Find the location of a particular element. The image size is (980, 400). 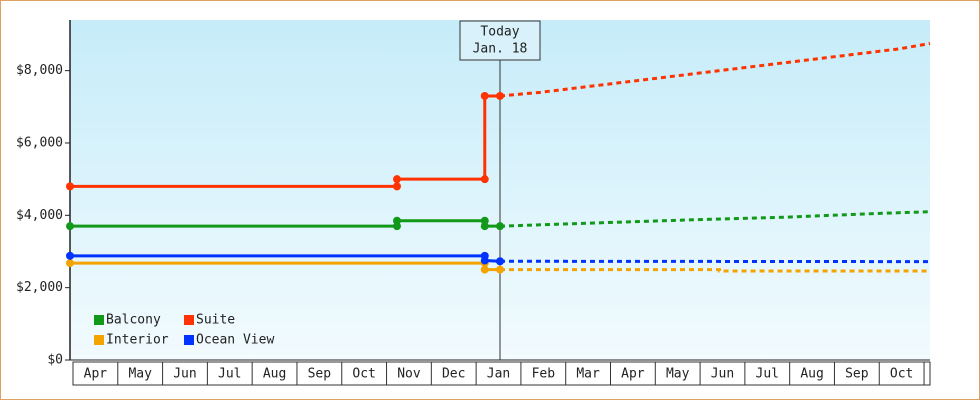

y-tick-label: $2,000 is located at coordinates (39, 287).